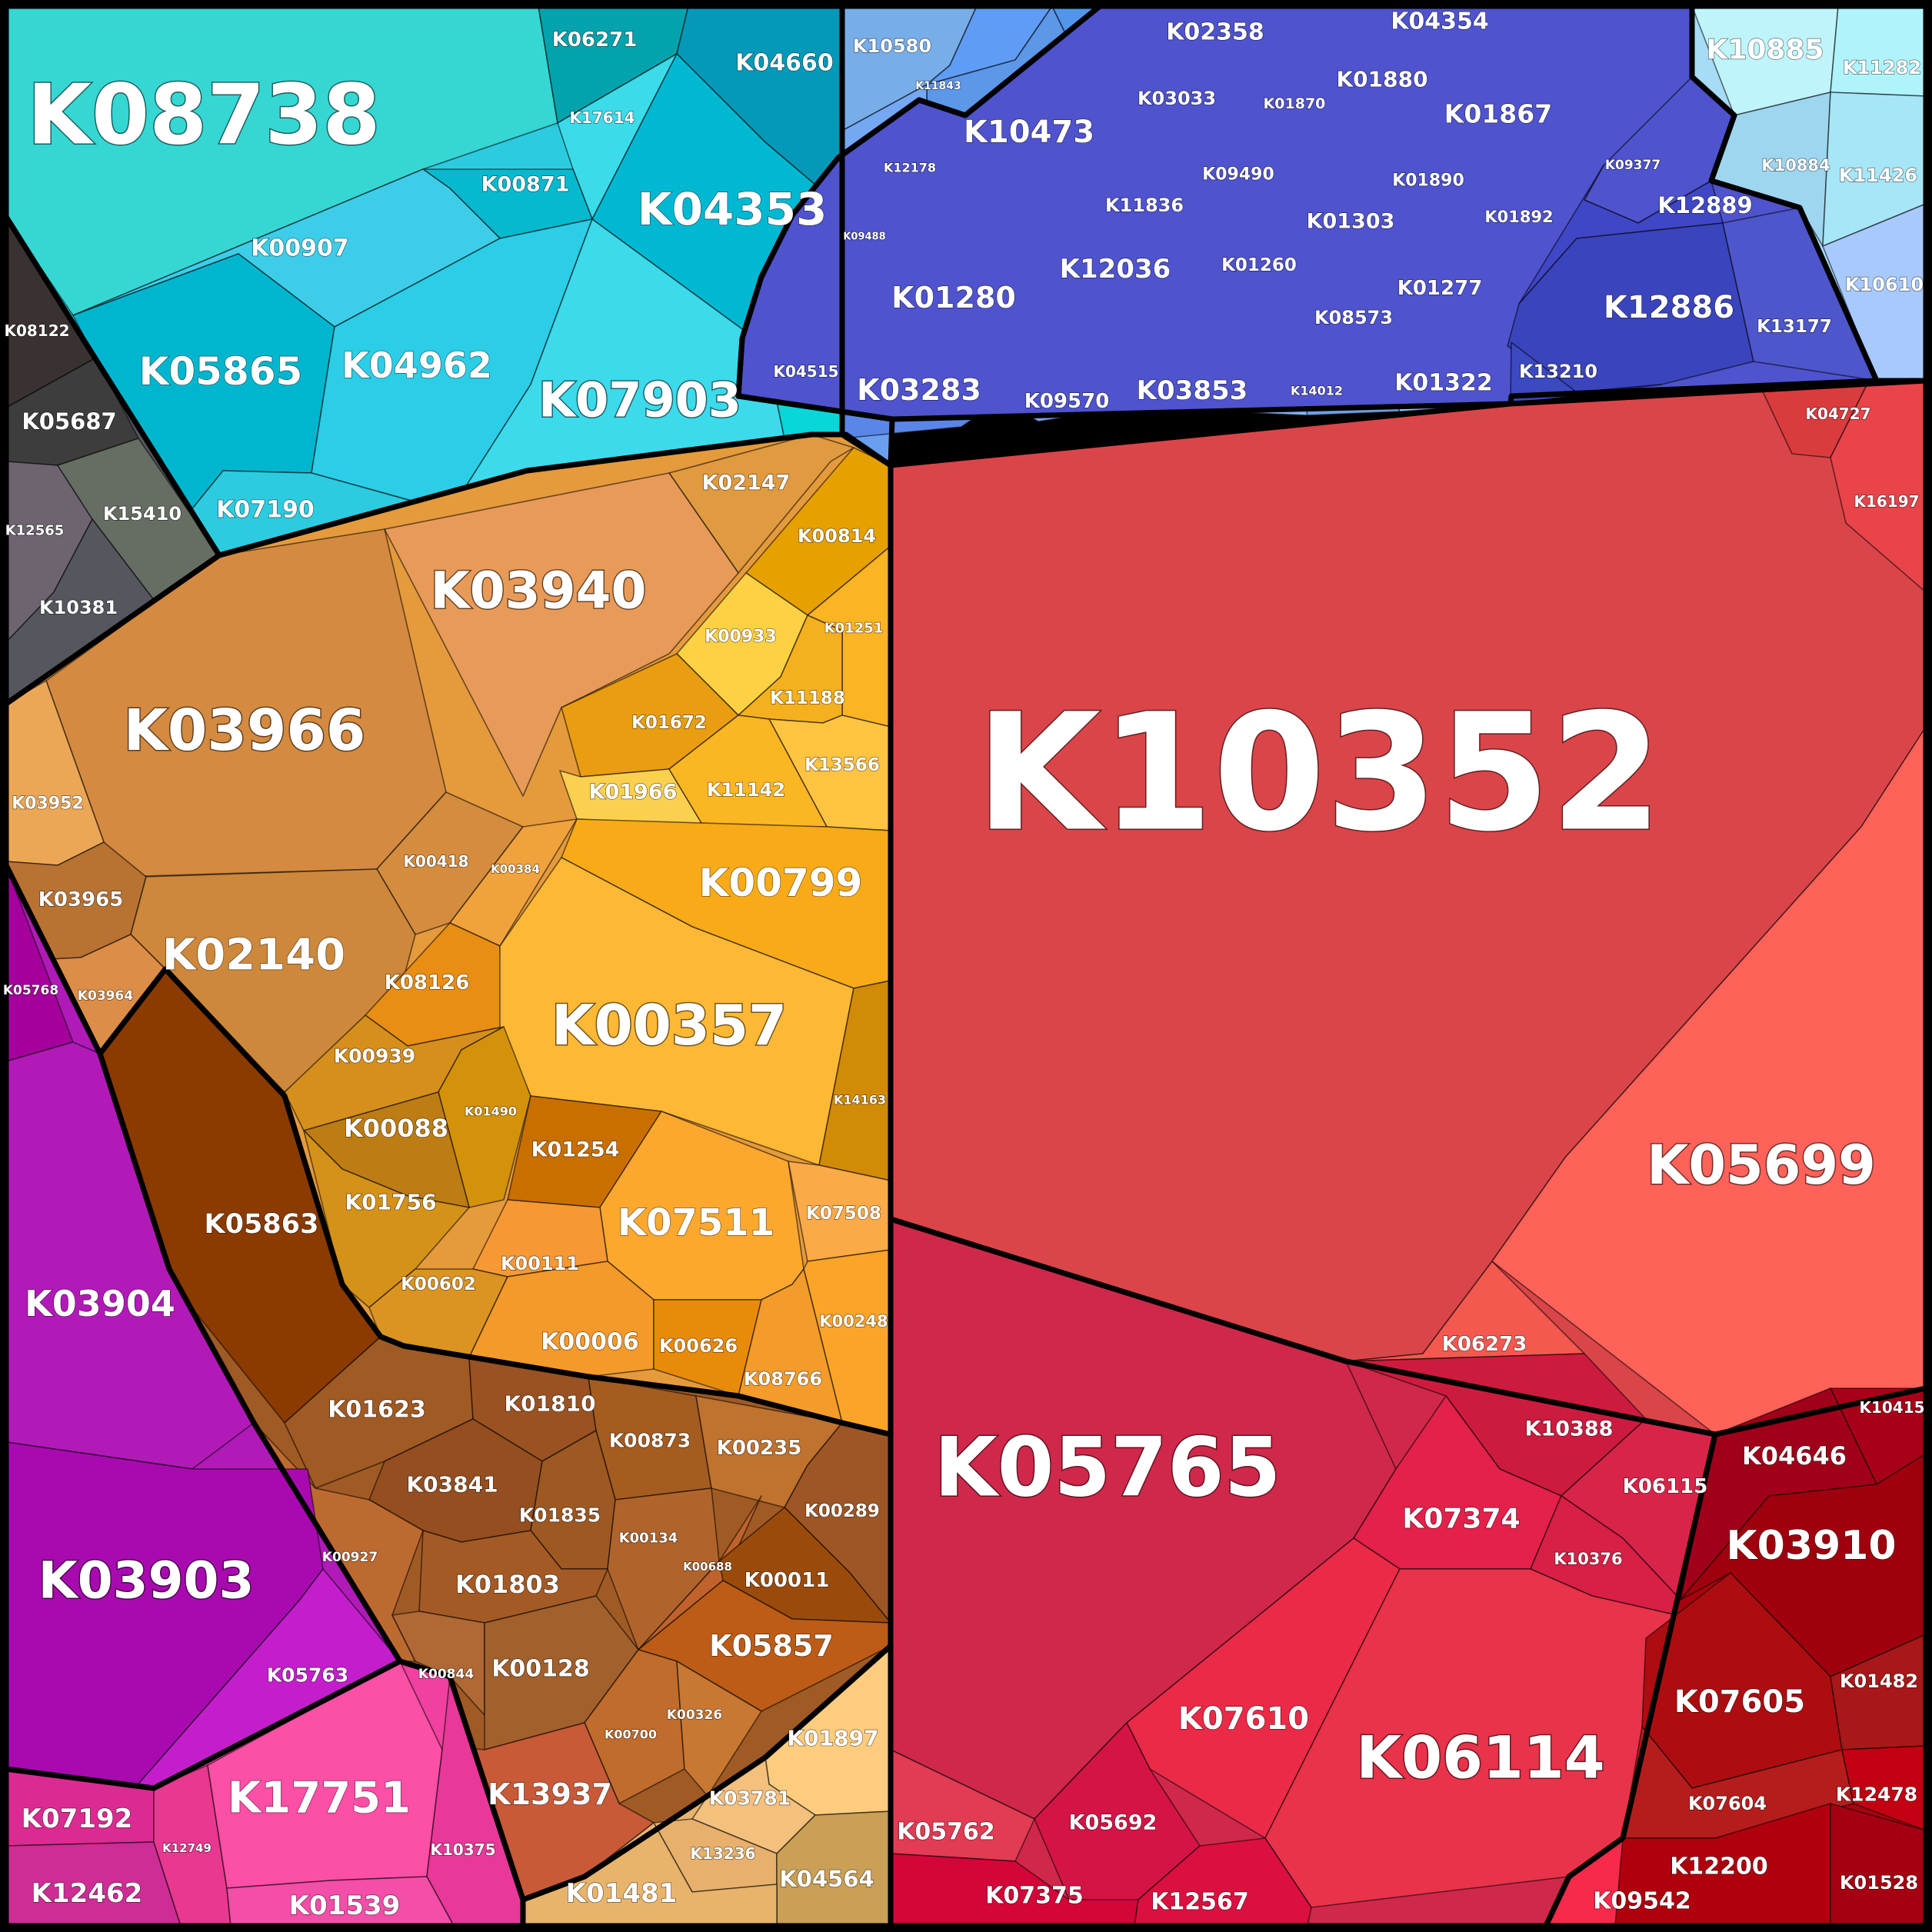 The width and height of the screenshot is (1932, 1932). What do you see at coordinates (1876, 1795) in the screenshot?
I see `cell-label-k12478: K12478` at bounding box center [1876, 1795].